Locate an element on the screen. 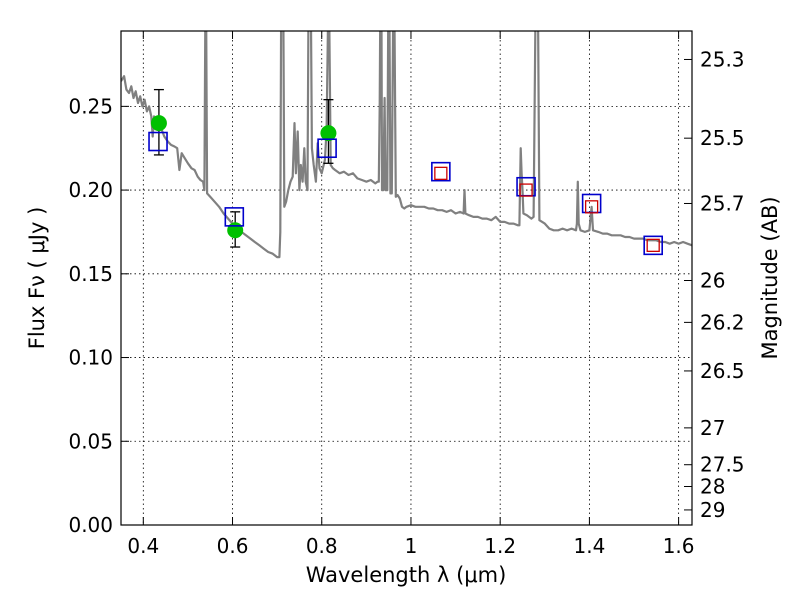 This screenshot has height=600, width=800. right-tick-label: 27.5 is located at coordinates (722, 465).